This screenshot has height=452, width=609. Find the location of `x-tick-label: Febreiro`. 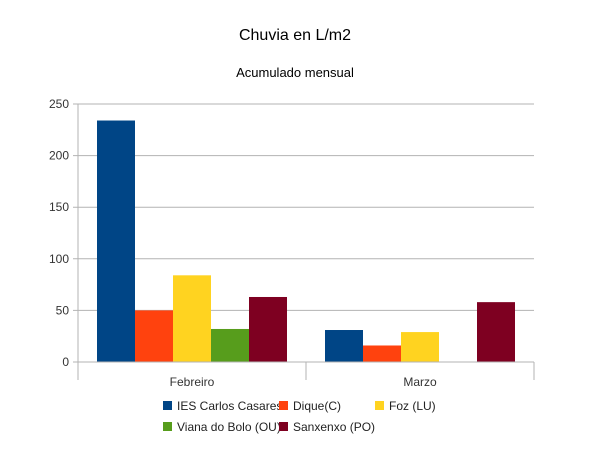

x-tick-label: Febreiro is located at coordinates (192, 382).